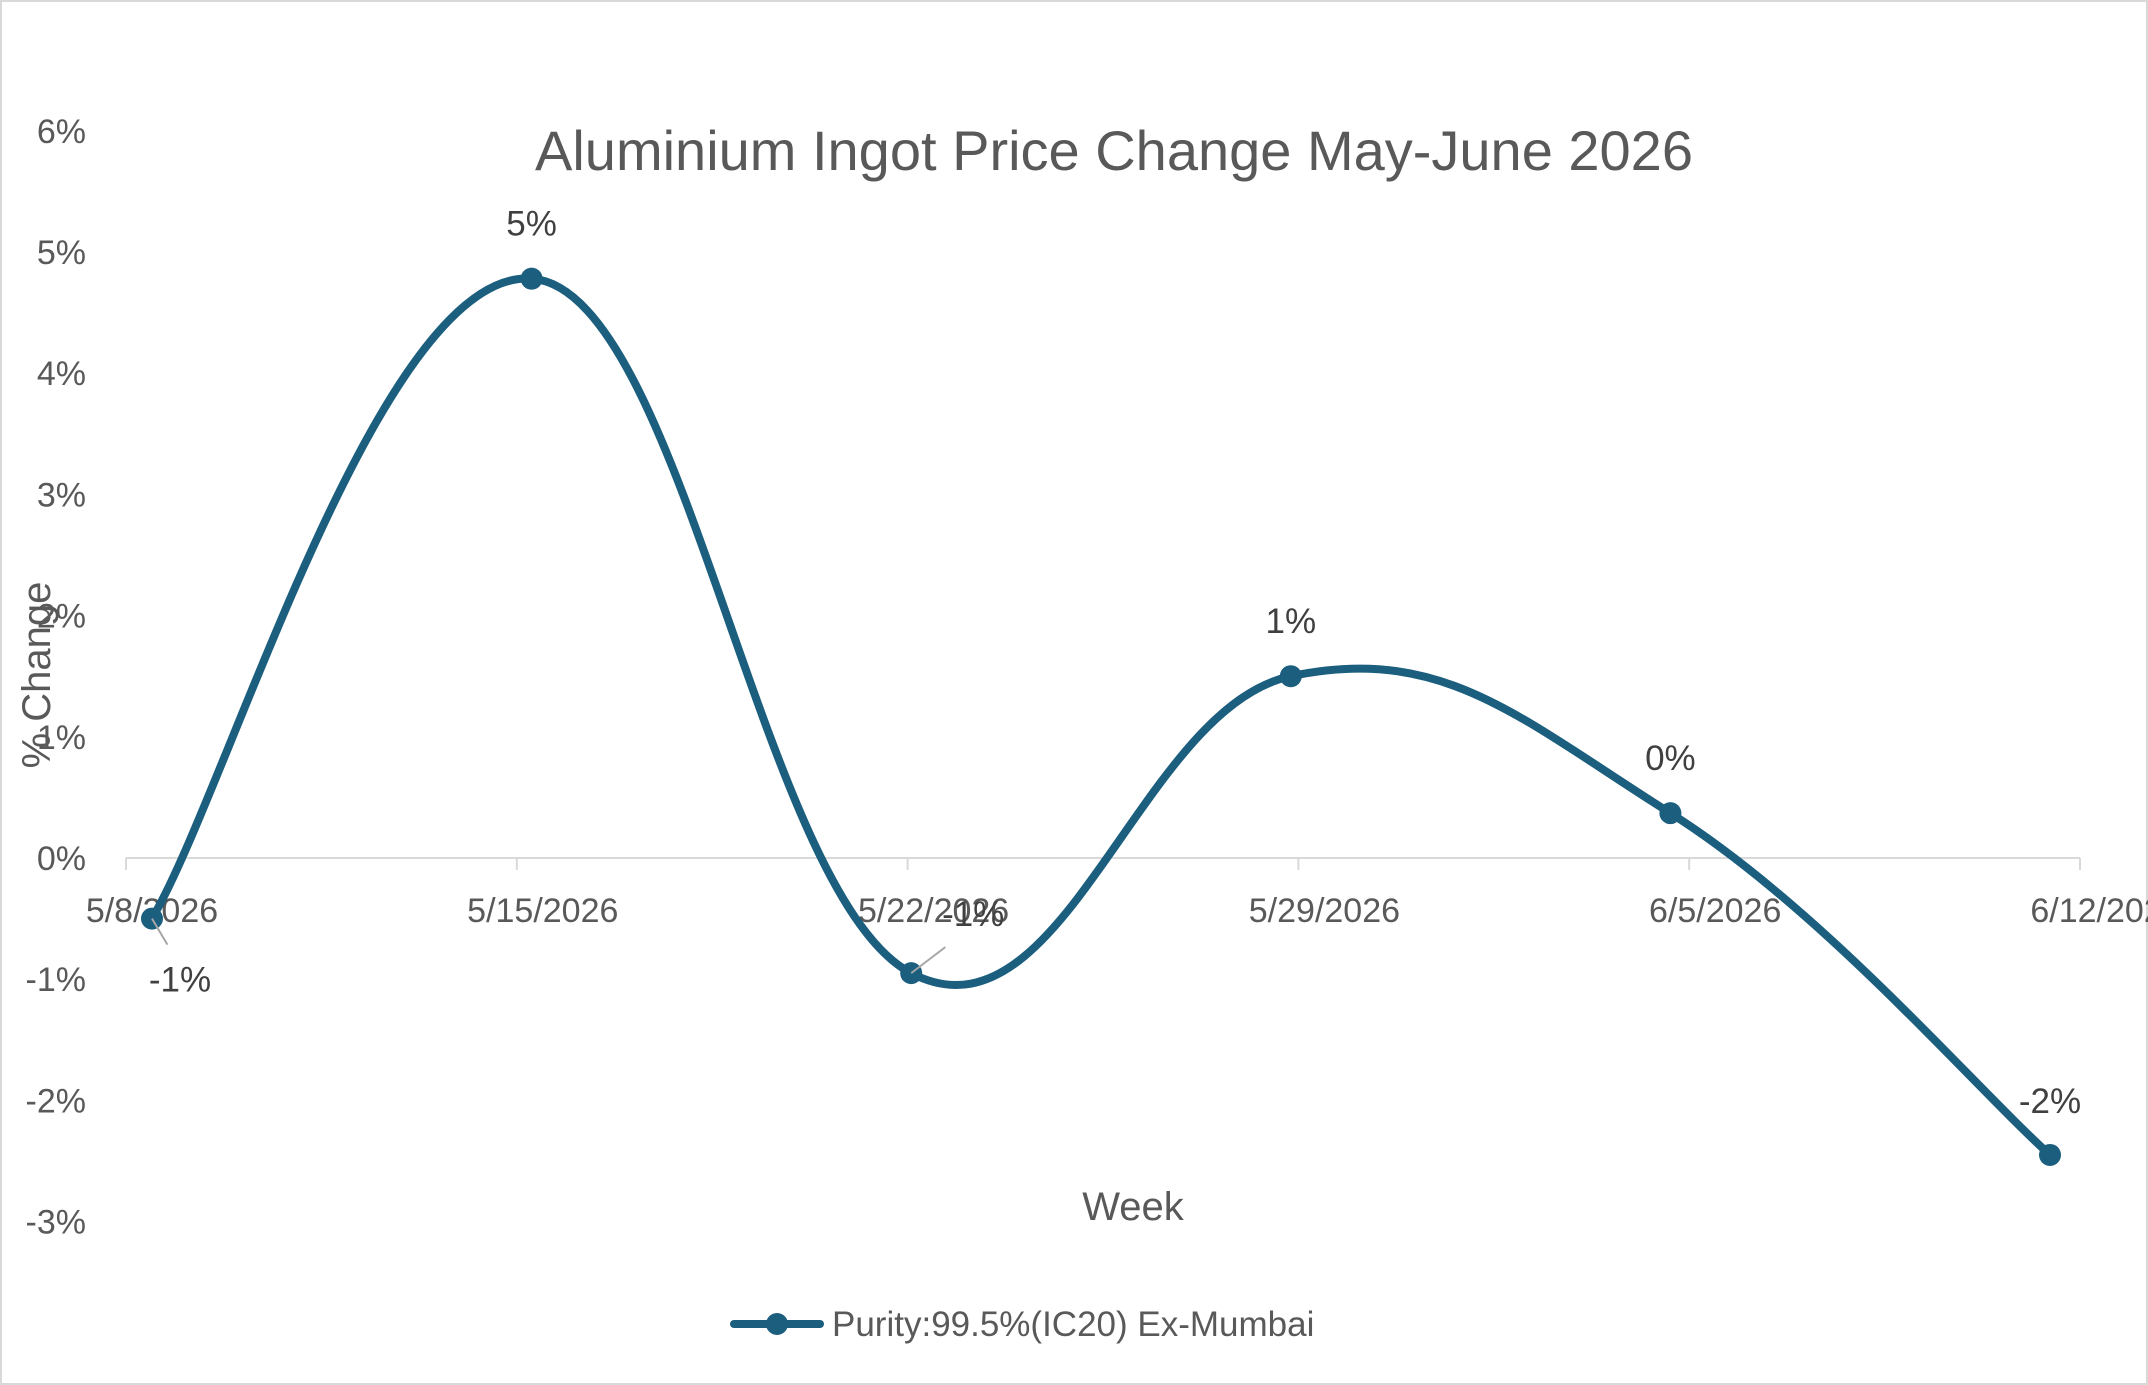  What do you see at coordinates (2050, 1101) in the screenshot?
I see `data-label: -2%` at bounding box center [2050, 1101].